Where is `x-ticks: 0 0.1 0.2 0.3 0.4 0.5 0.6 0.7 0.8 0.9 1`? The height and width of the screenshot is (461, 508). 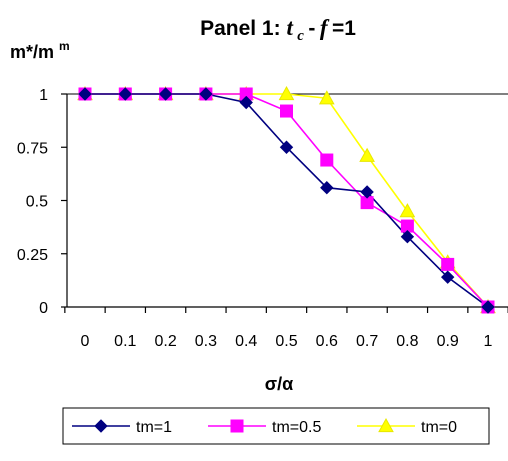
x-ticks: 0 0.1 0.2 0.3 0.4 0.5 0.6 0.7 0.8 0.9 1 is located at coordinates (286, 328).